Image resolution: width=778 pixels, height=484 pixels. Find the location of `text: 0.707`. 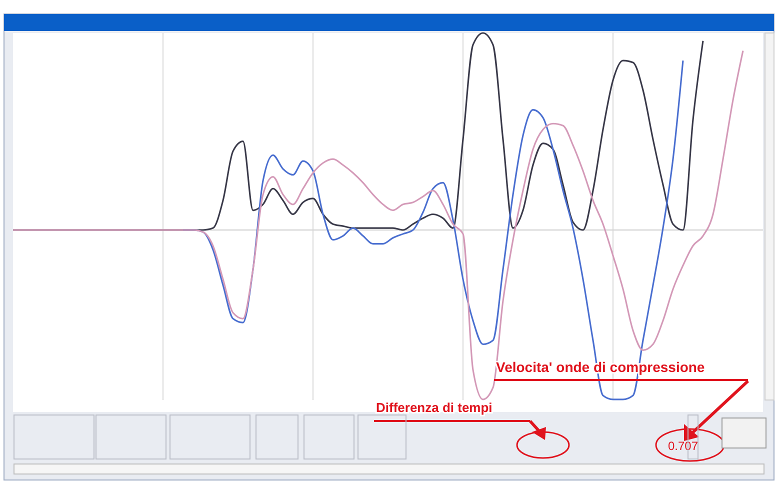

text: 0.707 is located at coordinates (683, 446).